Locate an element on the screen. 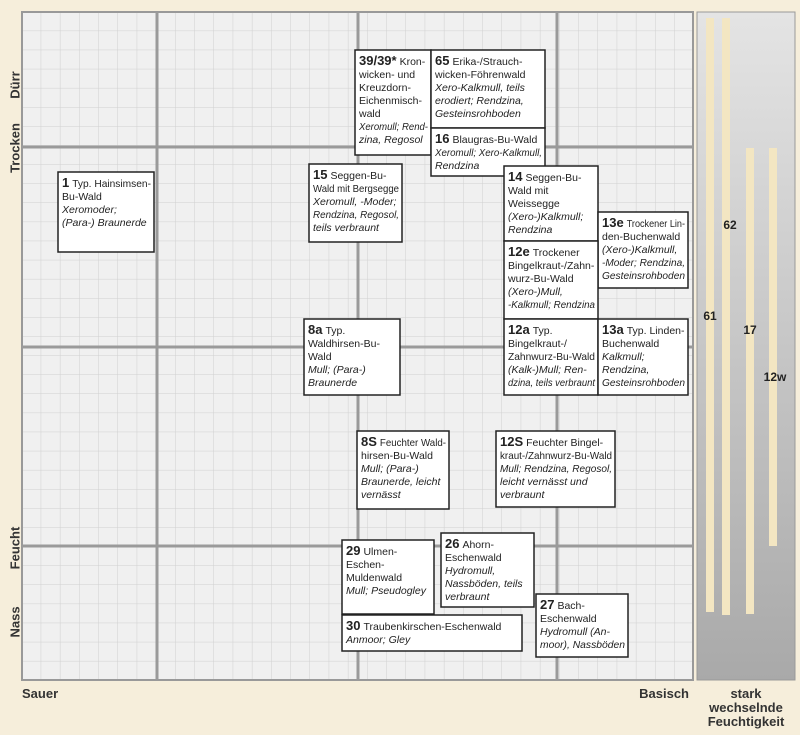 The height and width of the screenshot is (735, 800). unit-name: Feuchter Wald- is located at coordinates (413, 443).